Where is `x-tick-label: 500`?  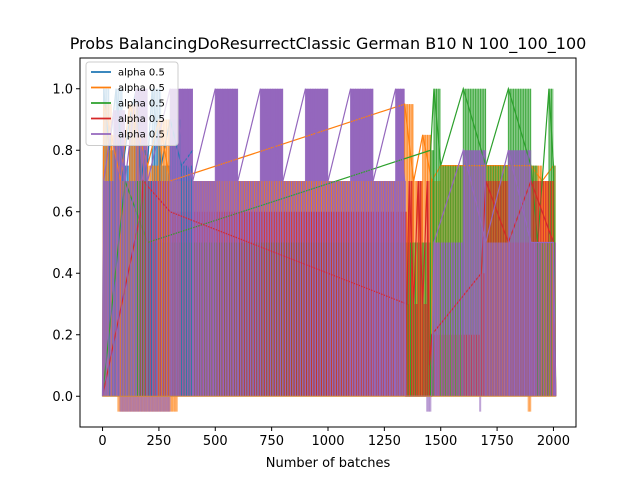 x-tick-label: 500 is located at coordinates (215, 441).